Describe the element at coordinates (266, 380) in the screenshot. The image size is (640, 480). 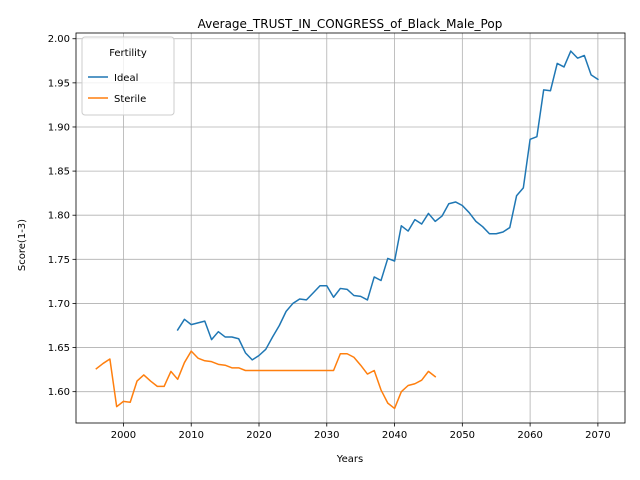
I see `series-line-sterile` at that location.